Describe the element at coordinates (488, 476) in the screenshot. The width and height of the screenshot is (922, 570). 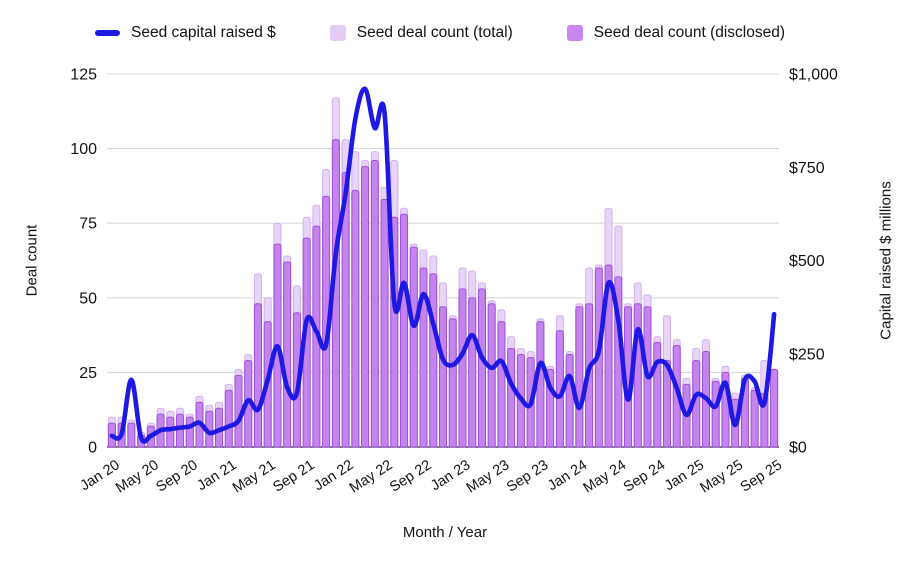
I see `x-tick-label: May 23` at that location.